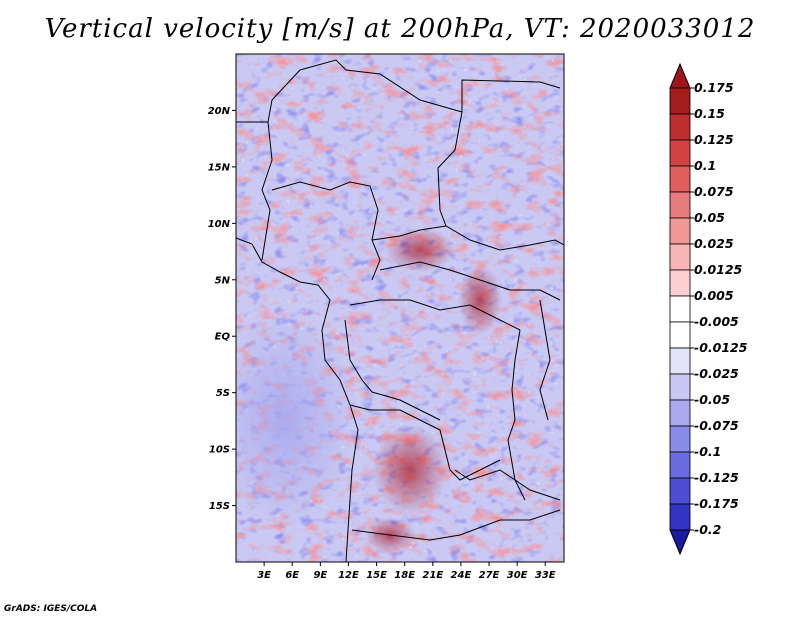 This screenshot has height=618, width=800. Describe the element at coordinates (223, 393) in the screenshot. I see `lat-tick-label: 5S` at that location.